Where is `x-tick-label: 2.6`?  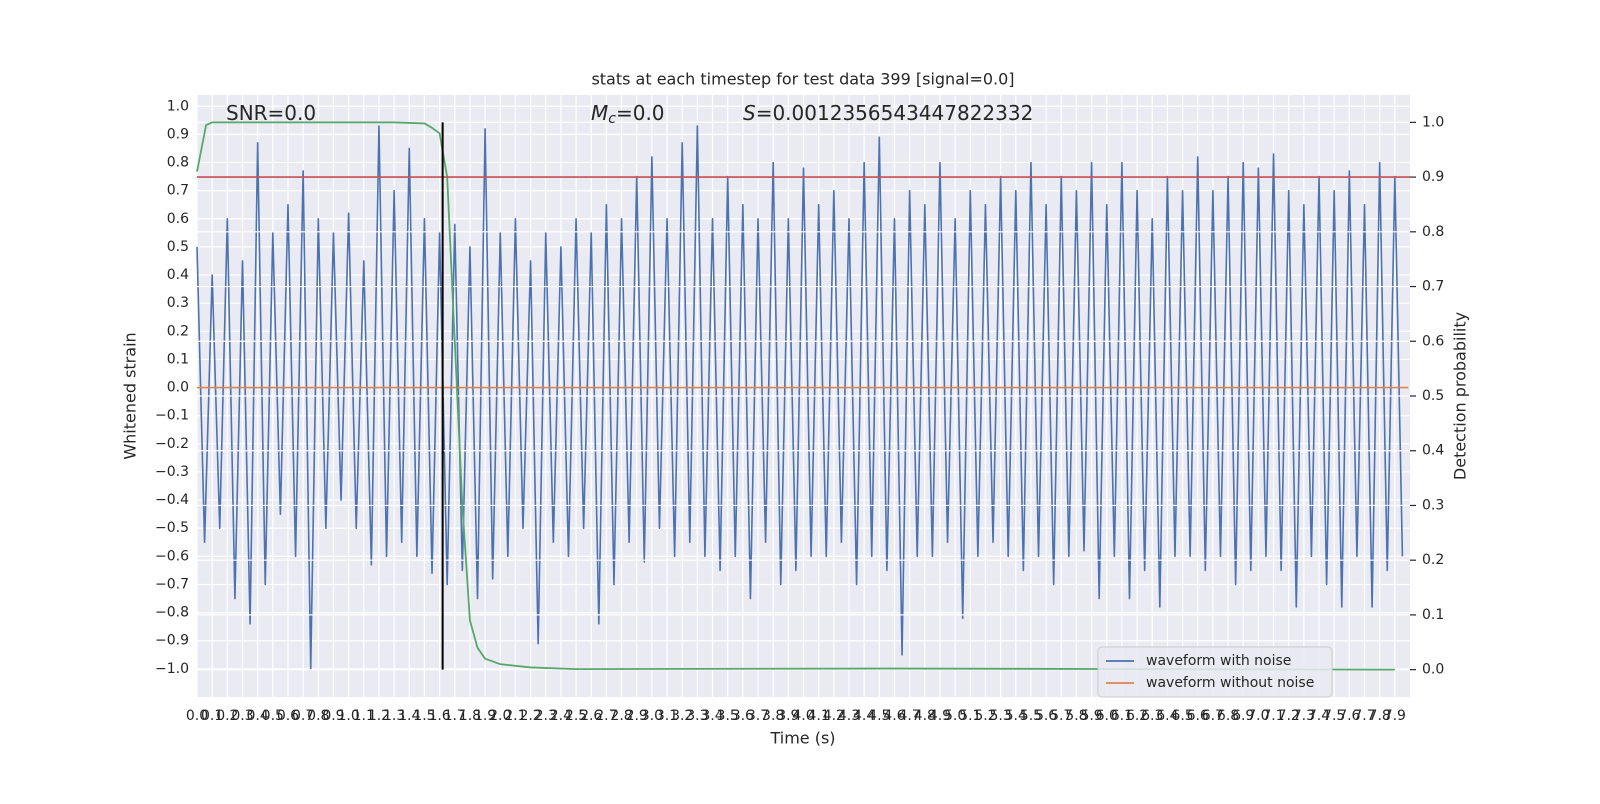
x-tick-label: 2.6 is located at coordinates (591, 716).